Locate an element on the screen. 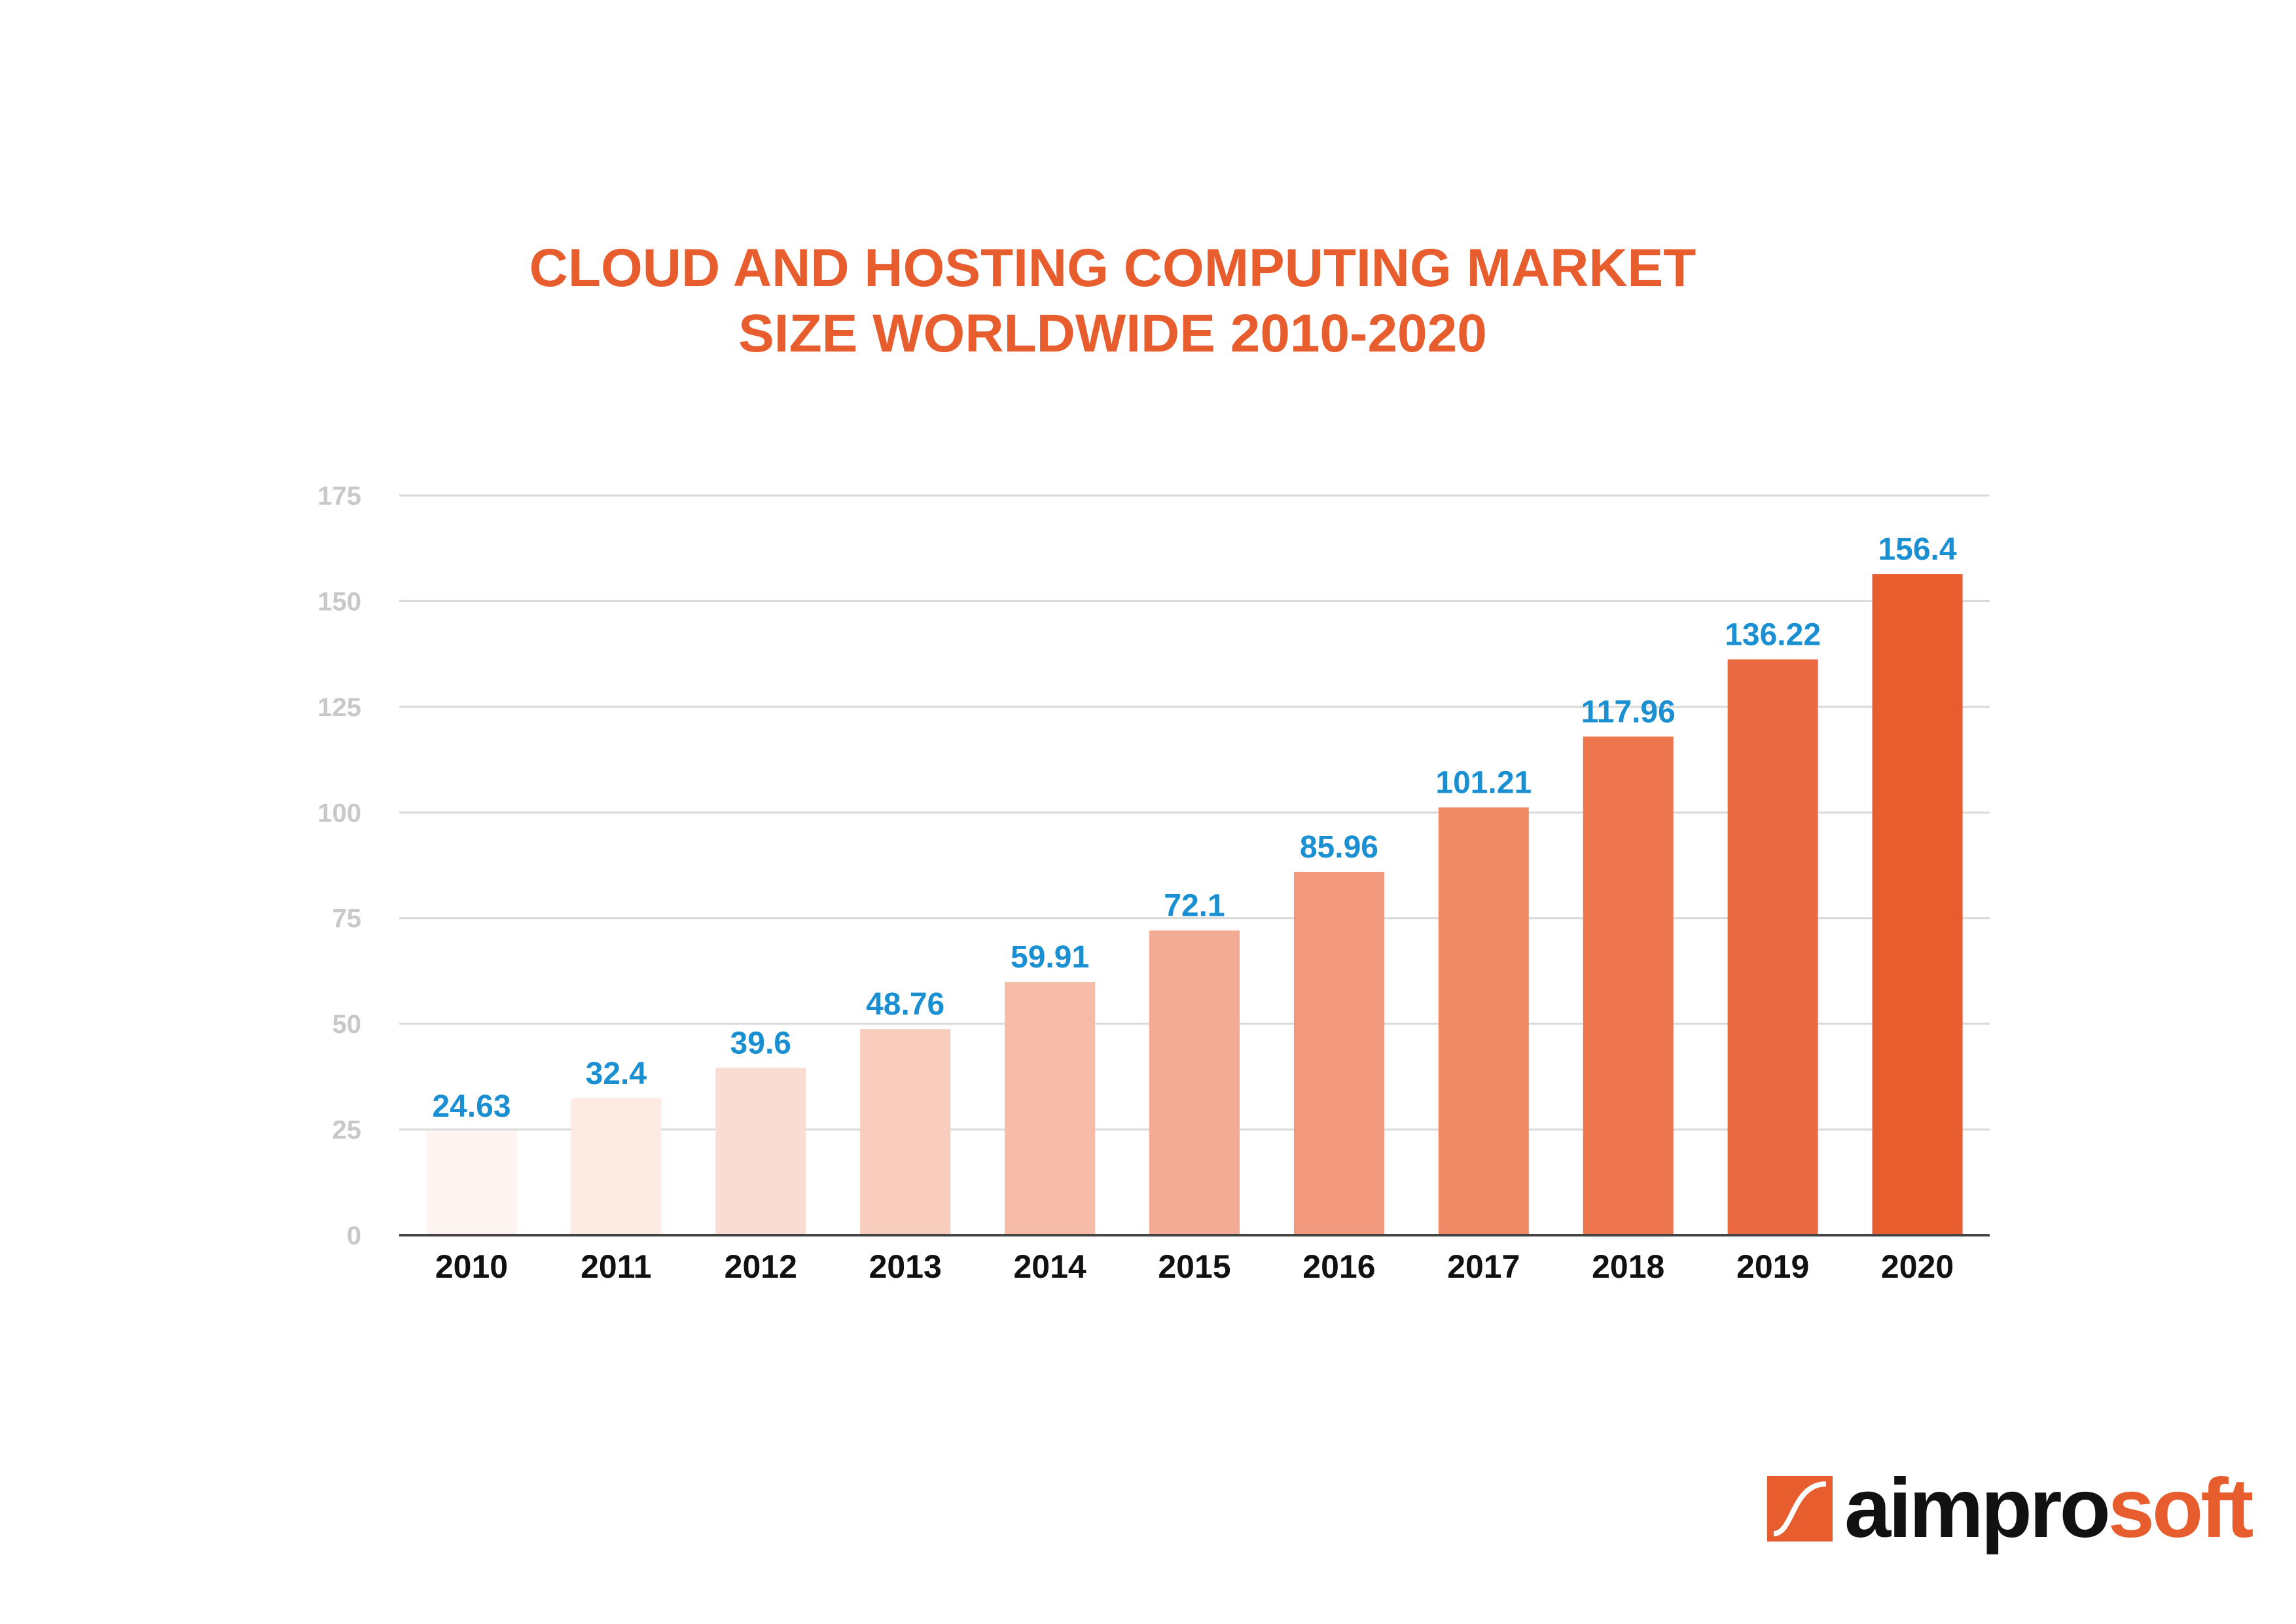 This screenshot has height=1624, width=2296. x-tick-label: 2015 is located at coordinates (1194, 1266).